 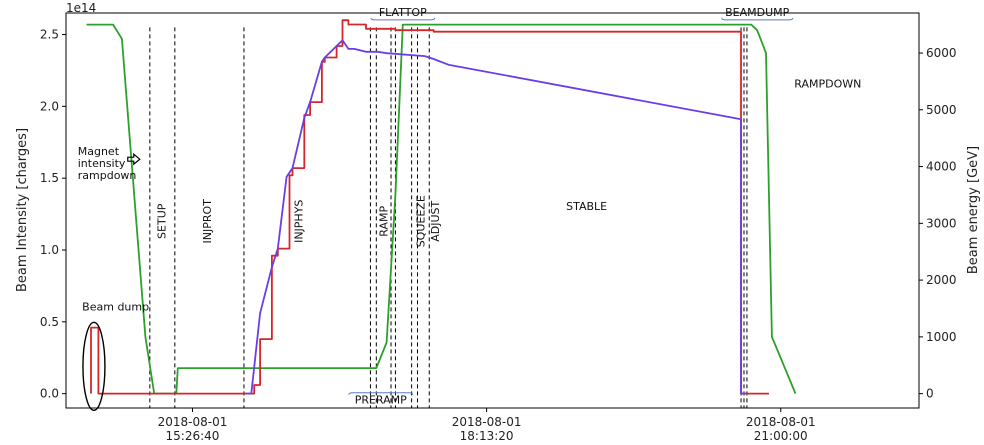 I want to click on y-right-tick-label: 6000, so click(x=941, y=53).